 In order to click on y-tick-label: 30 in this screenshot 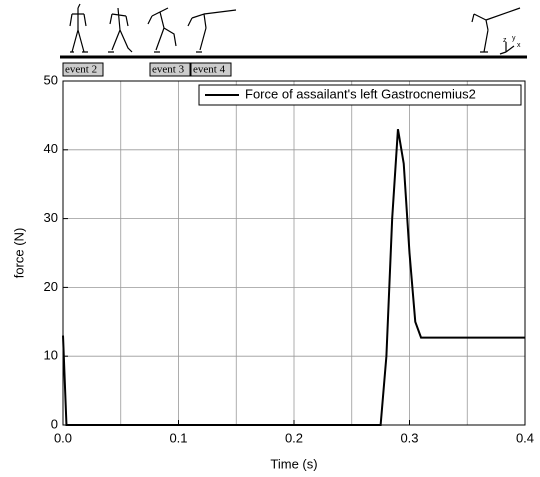, I will do `click(51, 217)`.